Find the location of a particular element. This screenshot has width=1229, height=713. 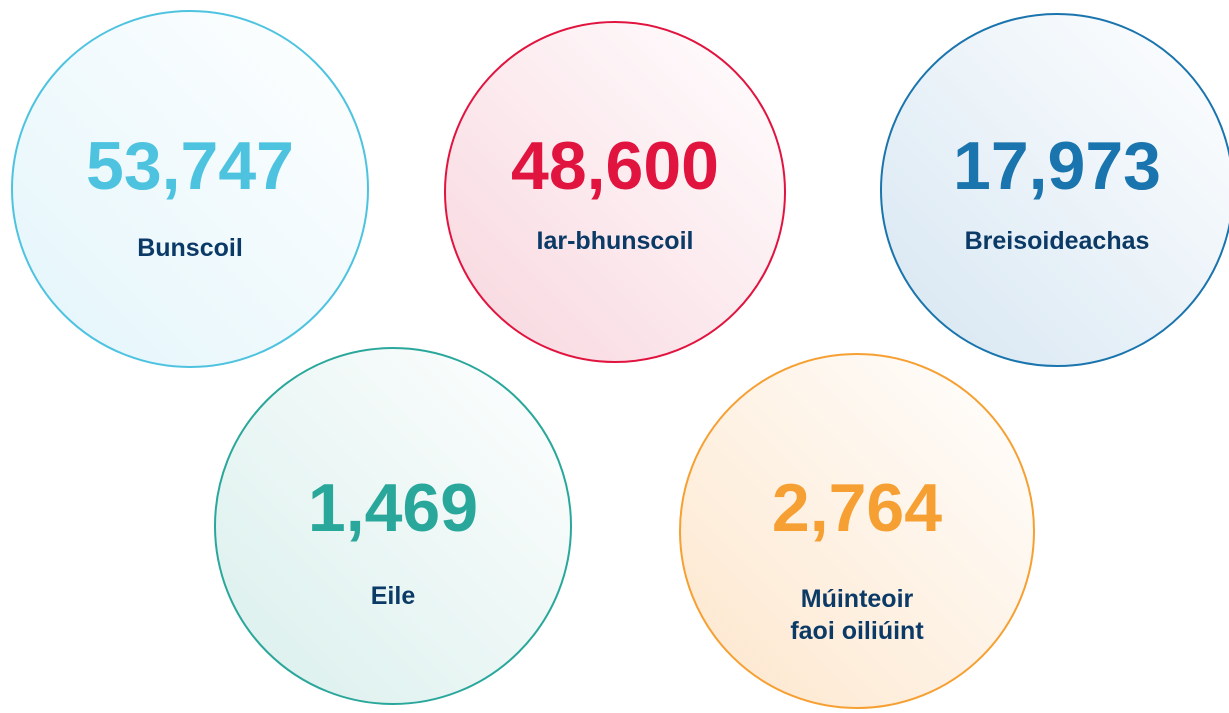

stat-label: Breisoideachas is located at coordinates (1057, 241).